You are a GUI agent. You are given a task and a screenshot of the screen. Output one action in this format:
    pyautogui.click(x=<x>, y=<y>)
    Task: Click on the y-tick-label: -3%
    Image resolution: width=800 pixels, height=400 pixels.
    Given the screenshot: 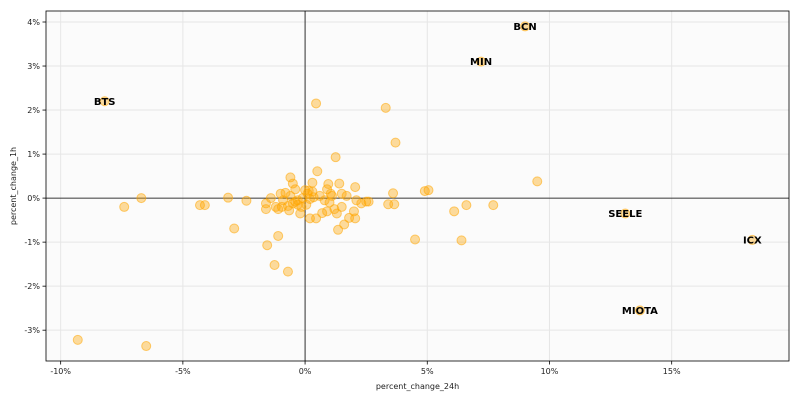 What is the action you would take?
    pyautogui.click(x=32, y=330)
    